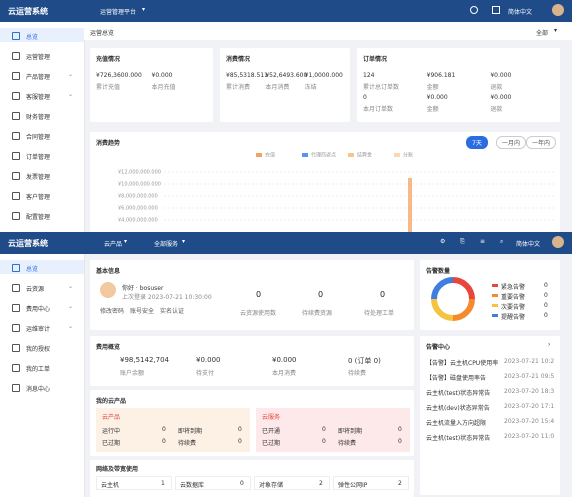 Image resolution: width=572 pixels, height=497 pixels. I want to click on alarm-text: 云主机(dev)状态异常告, so click(458, 408).